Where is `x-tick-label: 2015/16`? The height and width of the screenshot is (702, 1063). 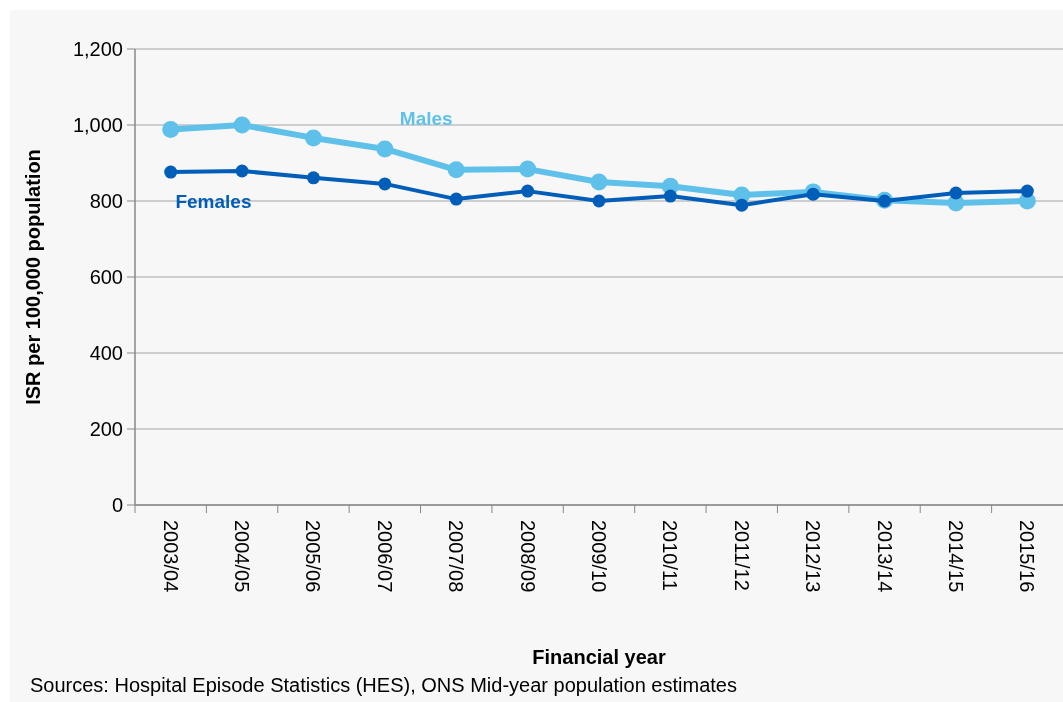
x-tick-label: 2015/16 is located at coordinates (1027, 556).